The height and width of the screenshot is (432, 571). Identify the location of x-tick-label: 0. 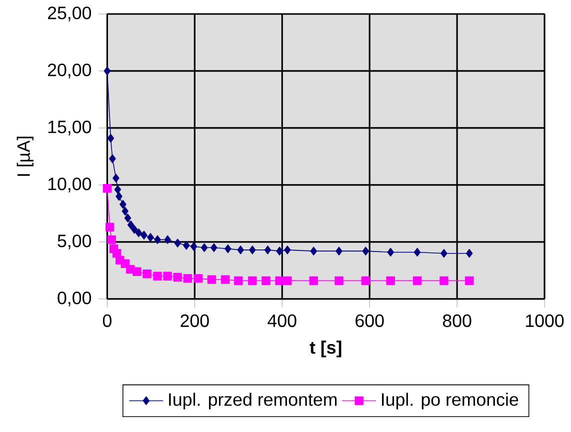
(107, 321).